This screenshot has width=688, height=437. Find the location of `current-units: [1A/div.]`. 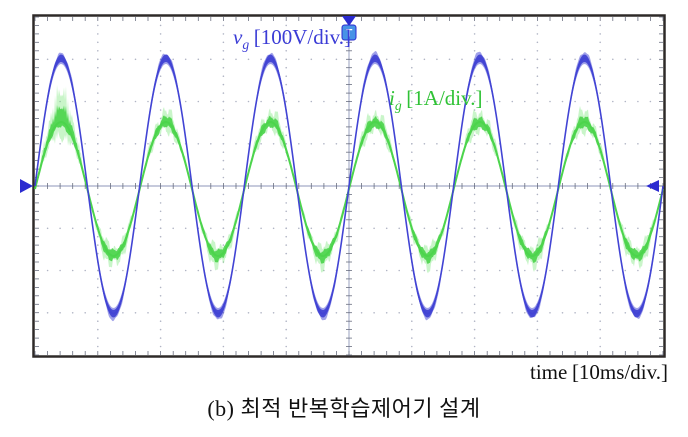

current-units: [1A/div.] is located at coordinates (444, 98).